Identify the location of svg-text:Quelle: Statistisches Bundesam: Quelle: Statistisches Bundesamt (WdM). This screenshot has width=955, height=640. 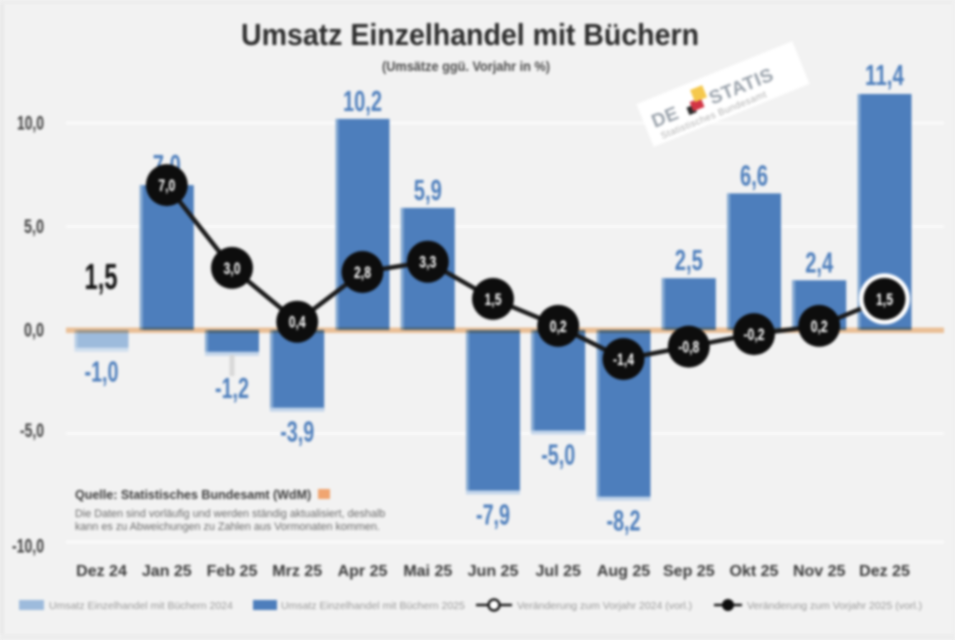
(193, 495).